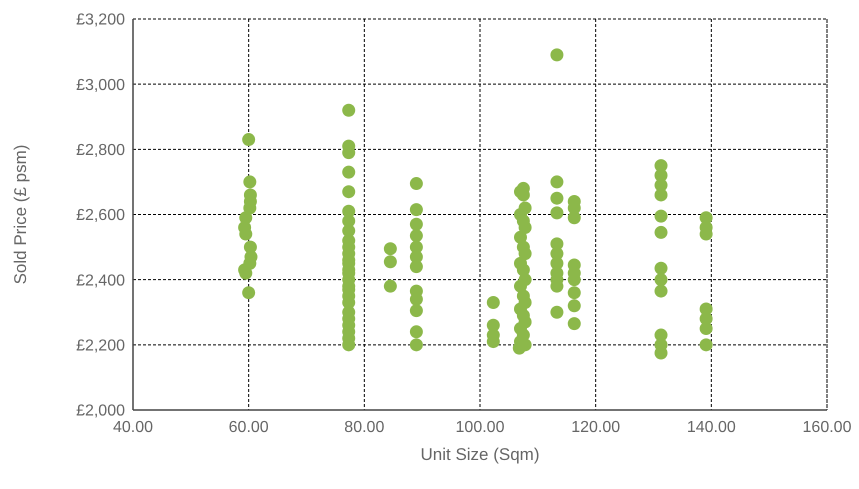 This screenshot has width=859, height=489. What do you see at coordinates (248, 427) in the screenshot?
I see `x-tick-label: 60.00` at bounding box center [248, 427].